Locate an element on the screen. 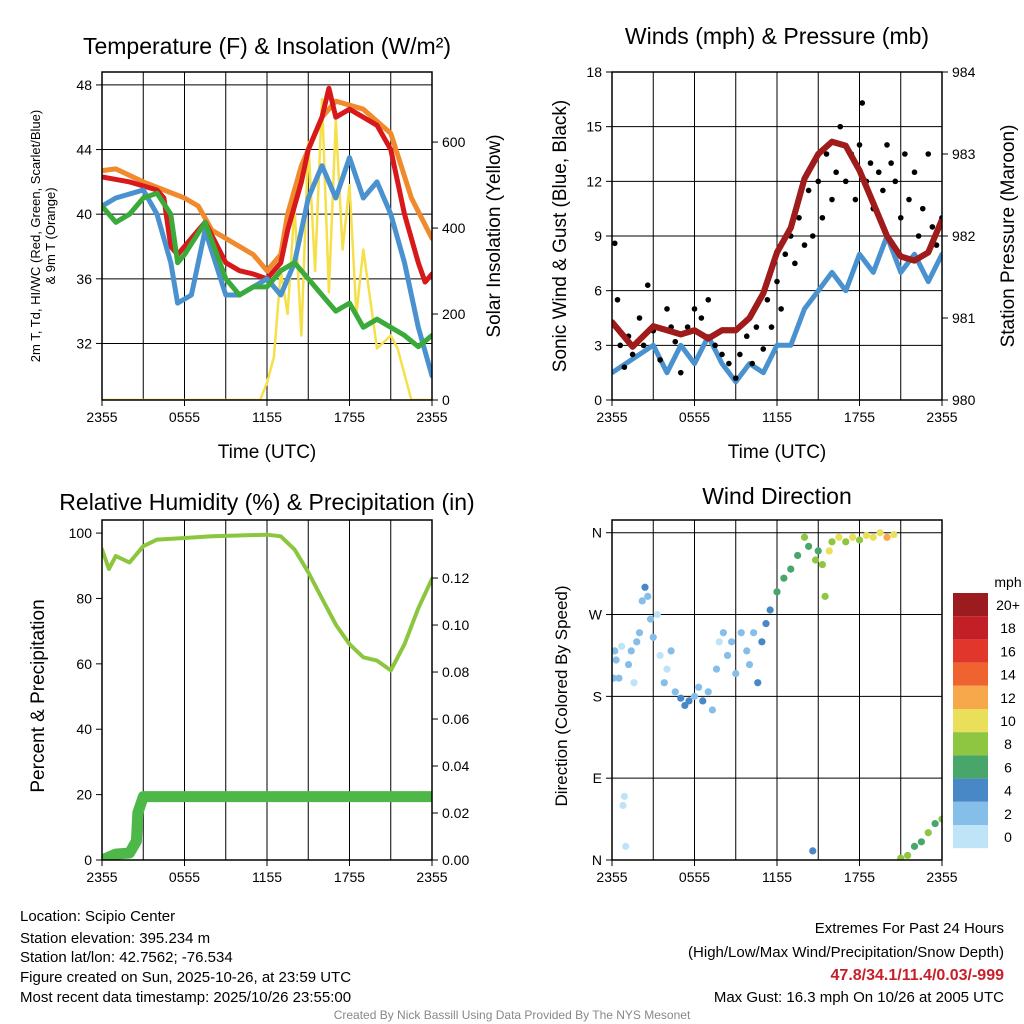  wind-chart-title: Winds (mph) & Pressure (mb) is located at coordinates (777, 36).